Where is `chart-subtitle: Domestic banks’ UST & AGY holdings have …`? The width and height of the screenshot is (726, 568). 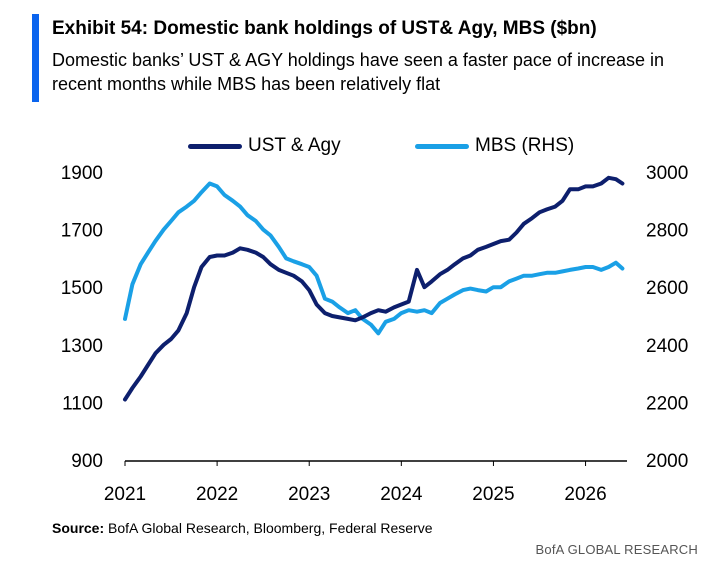 chart-subtitle: Domestic banks’ UST & AGY holdings have … is located at coordinates (358, 72).